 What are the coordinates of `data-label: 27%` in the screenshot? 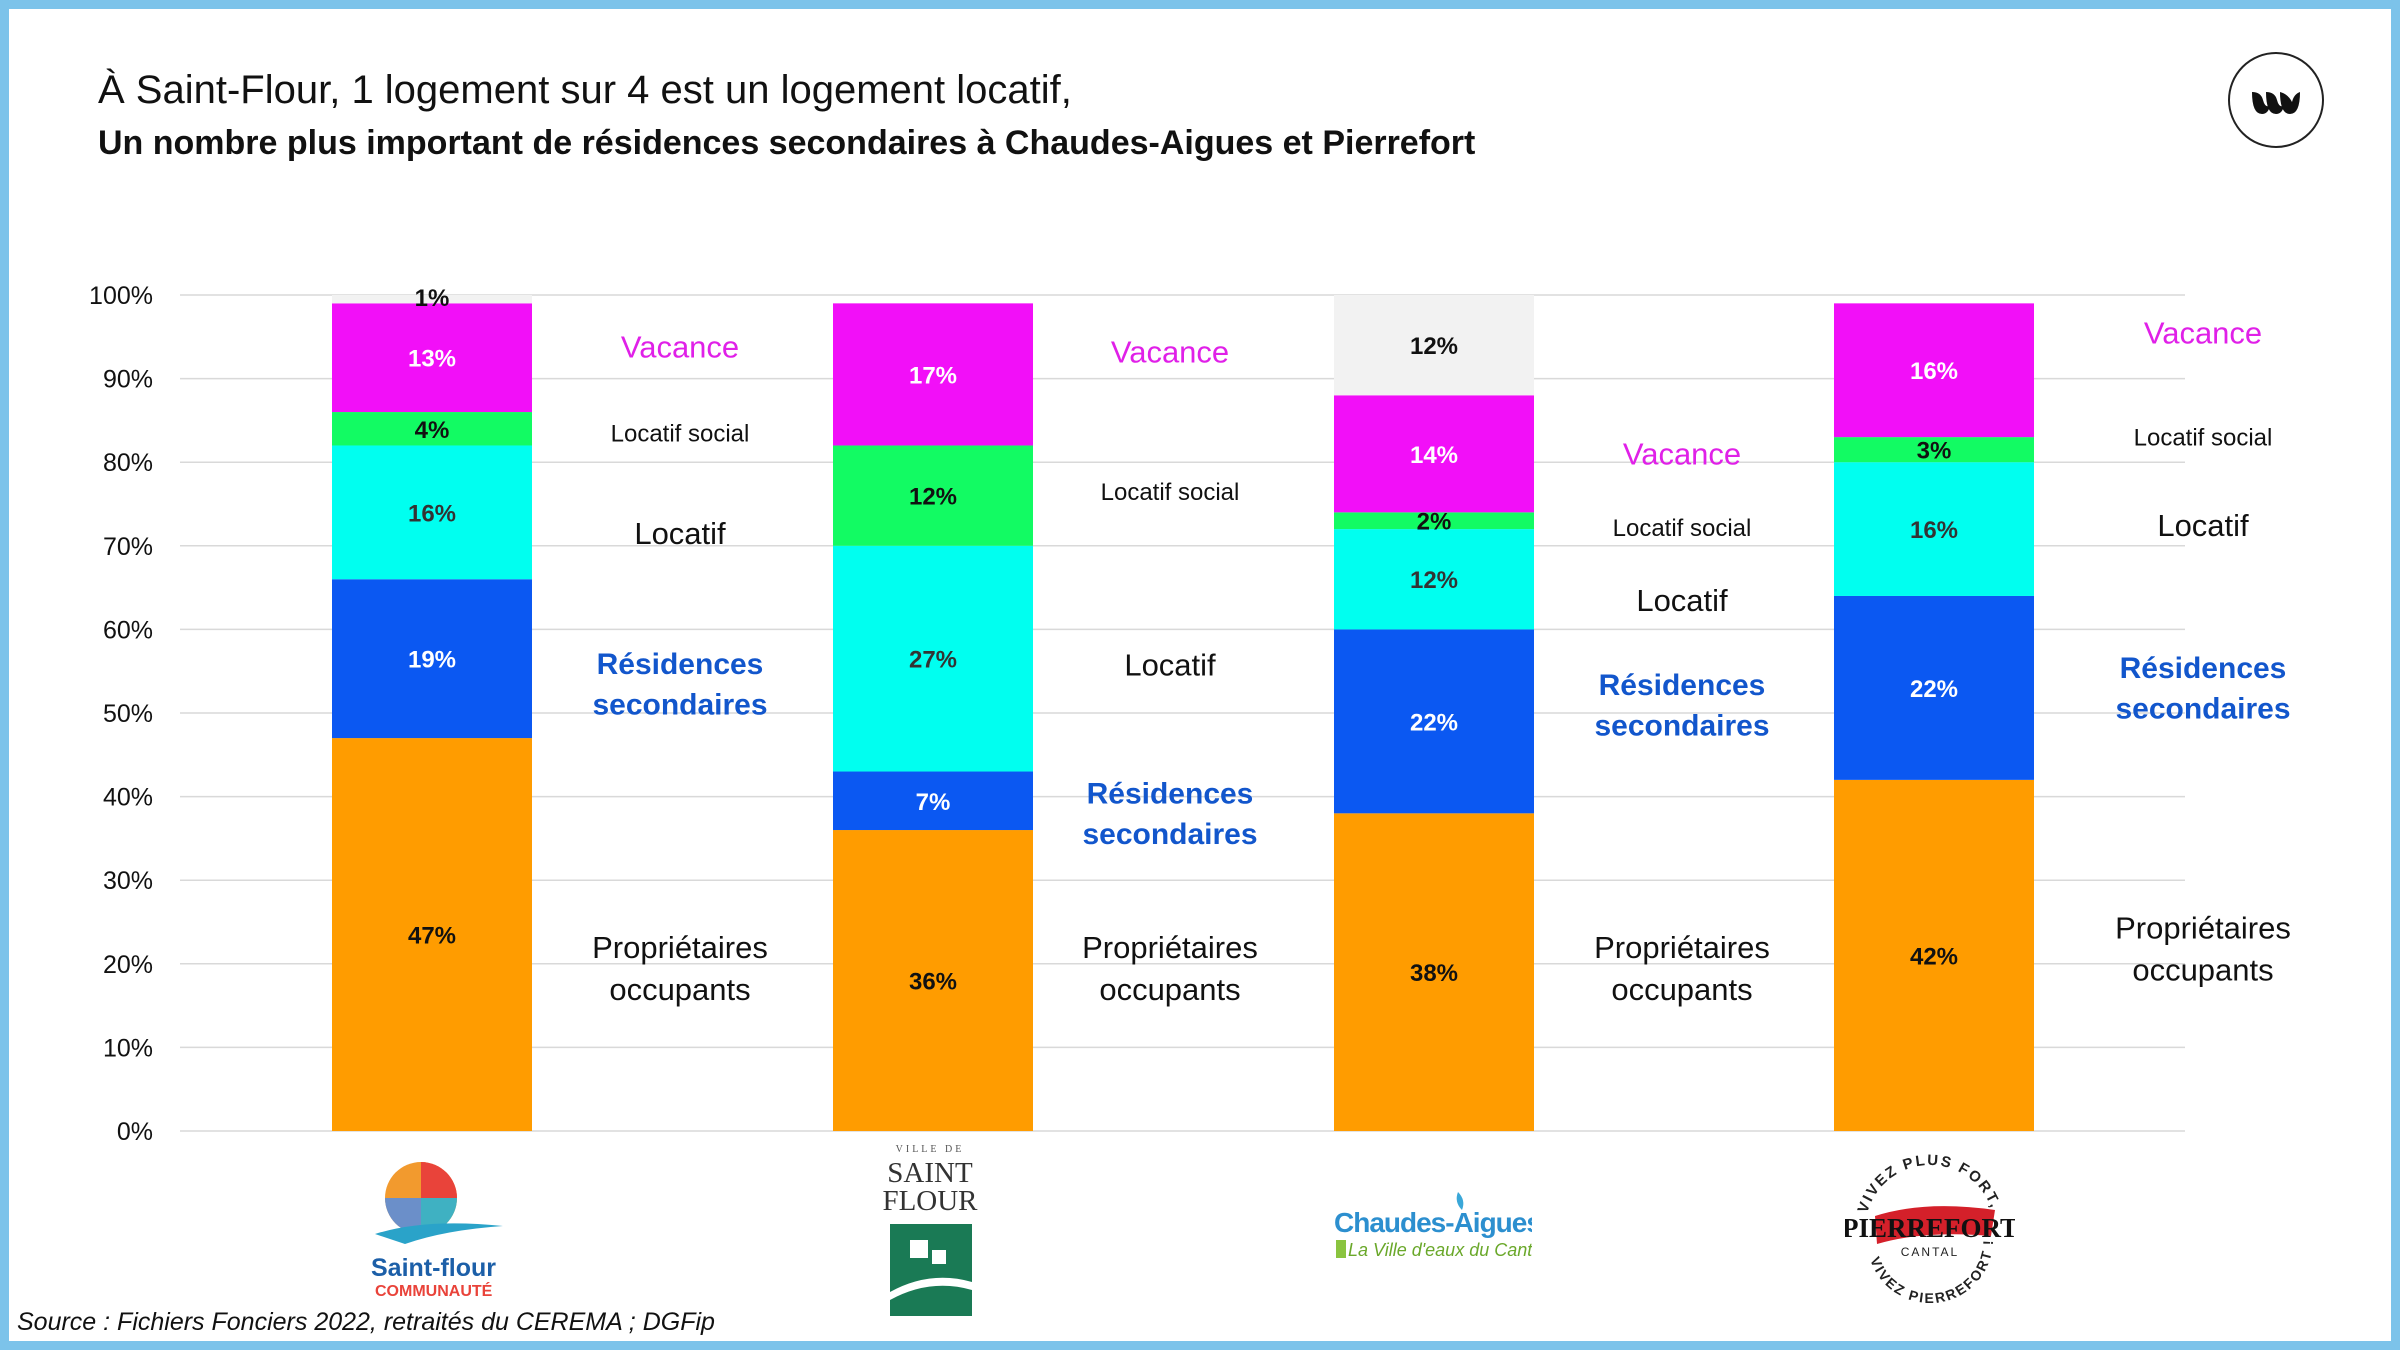 It's located at (933, 660).